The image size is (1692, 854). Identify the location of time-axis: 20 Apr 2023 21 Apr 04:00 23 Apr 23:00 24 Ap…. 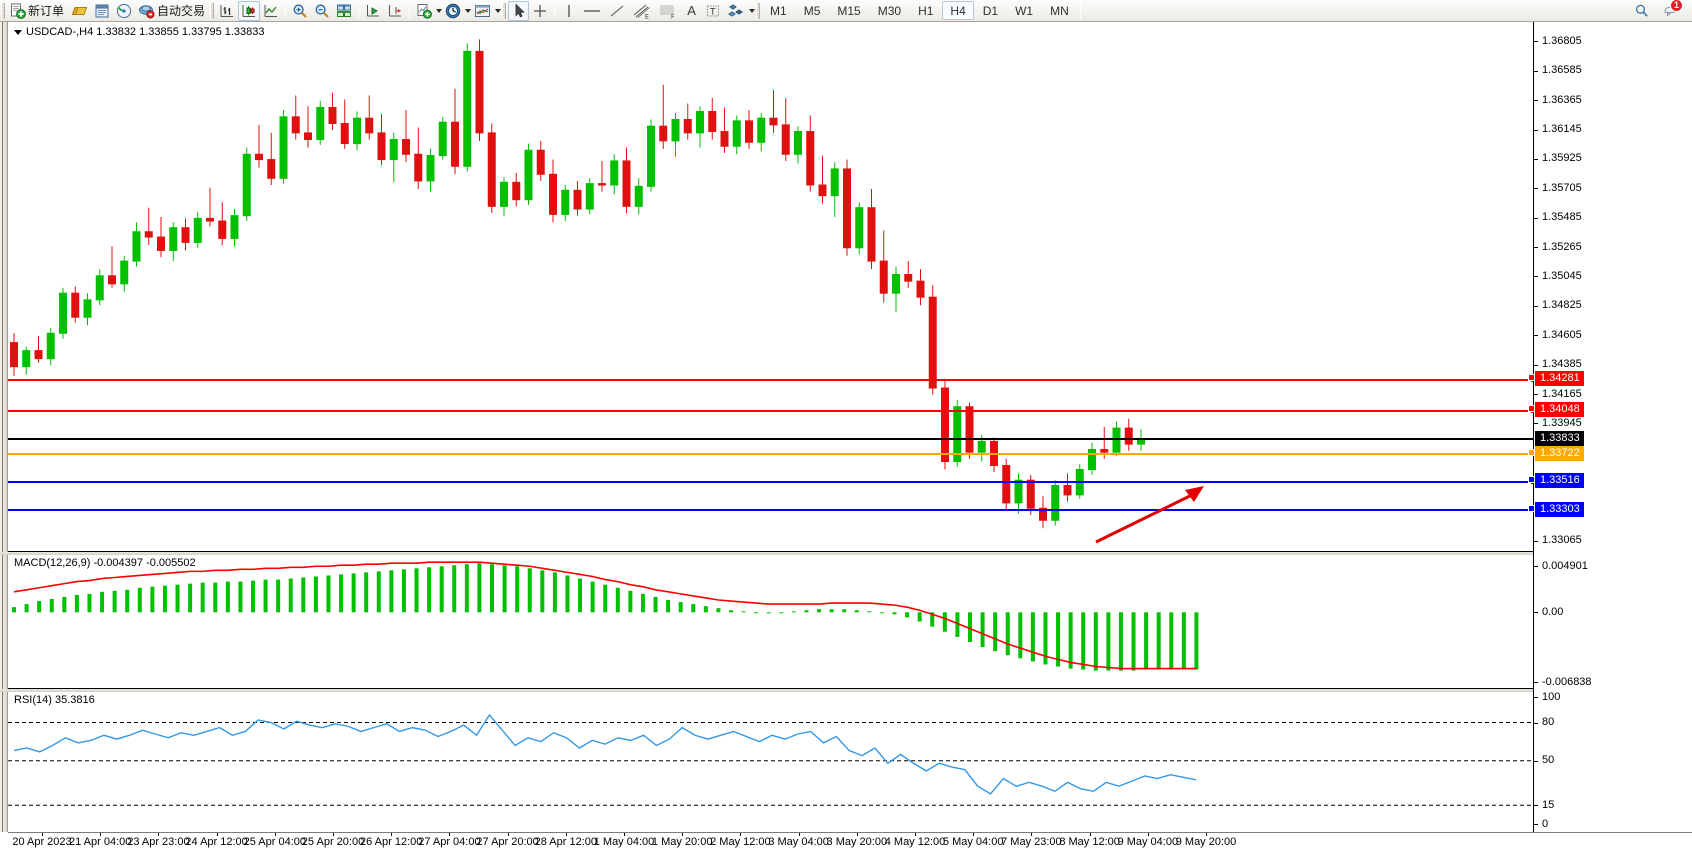
(850, 843).